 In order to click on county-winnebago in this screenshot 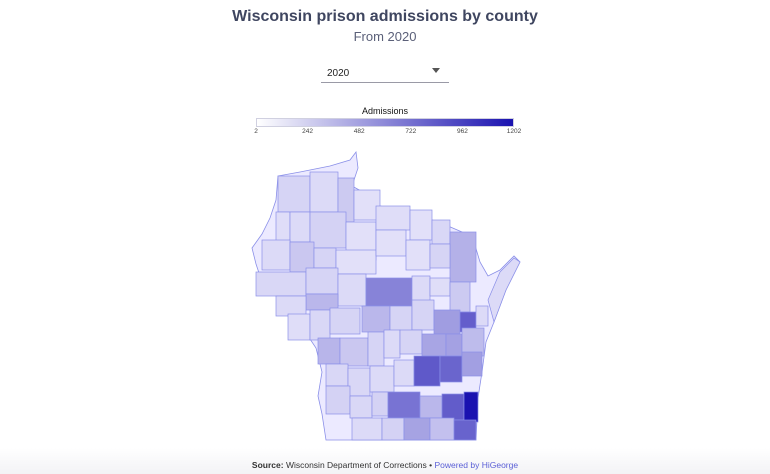, I will do `click(447, 322)`.